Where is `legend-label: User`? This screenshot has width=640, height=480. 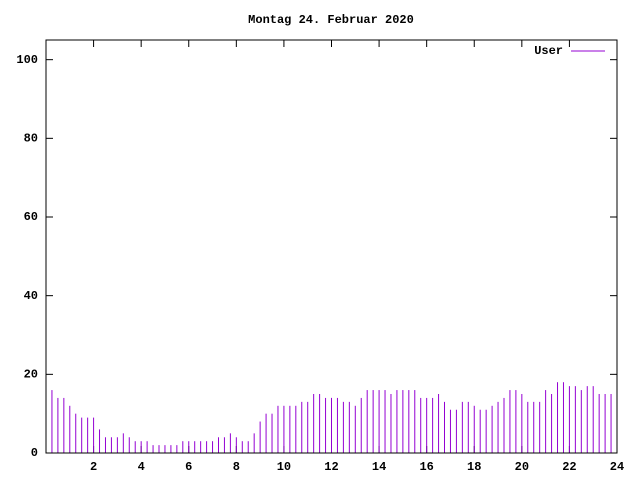 legend-label: User is located at coordinates (548, 51).